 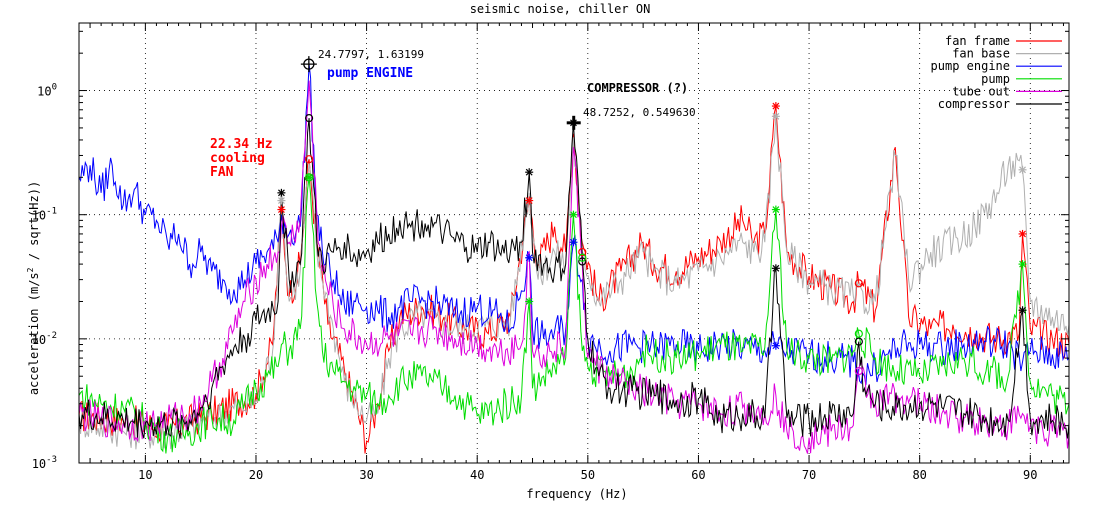 I want to click on compressor-cursor-readout: 48.7252, 0.549630, so click(x=639, y=112).